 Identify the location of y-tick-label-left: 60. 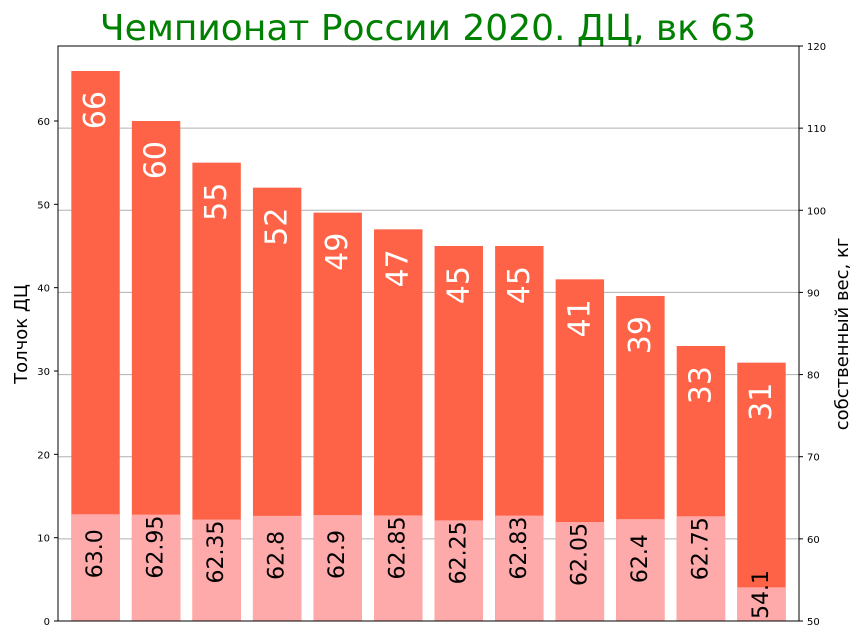
(43, 122).